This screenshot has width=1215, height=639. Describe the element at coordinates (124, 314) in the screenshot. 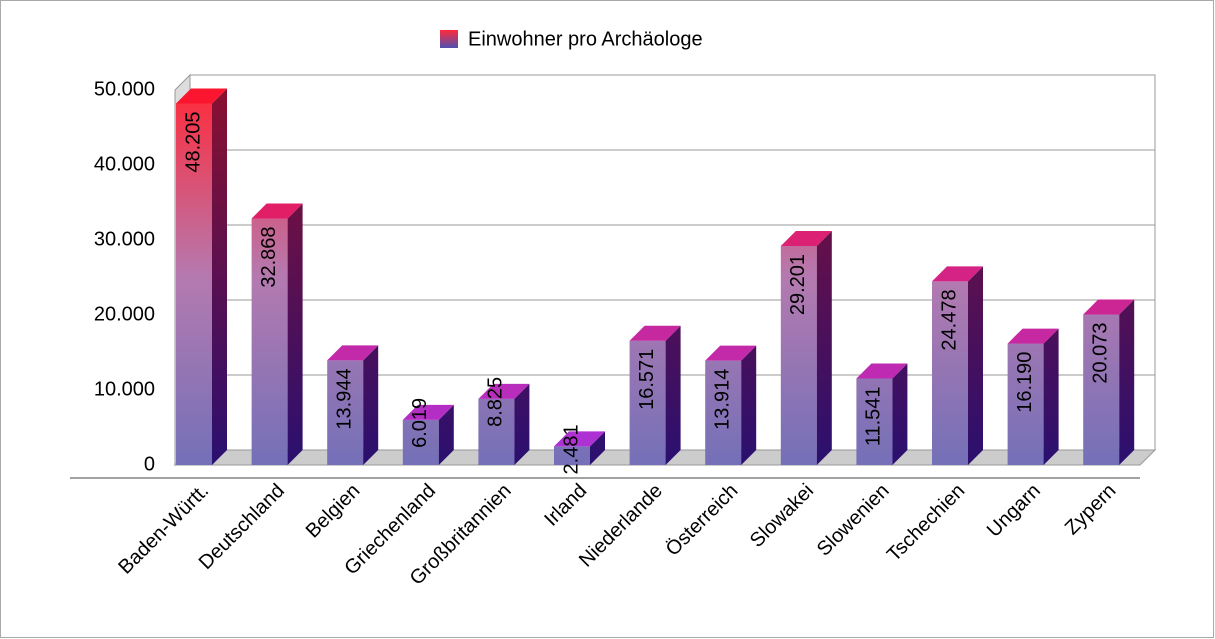

I see `y-tick-label: 20.000` at that location.